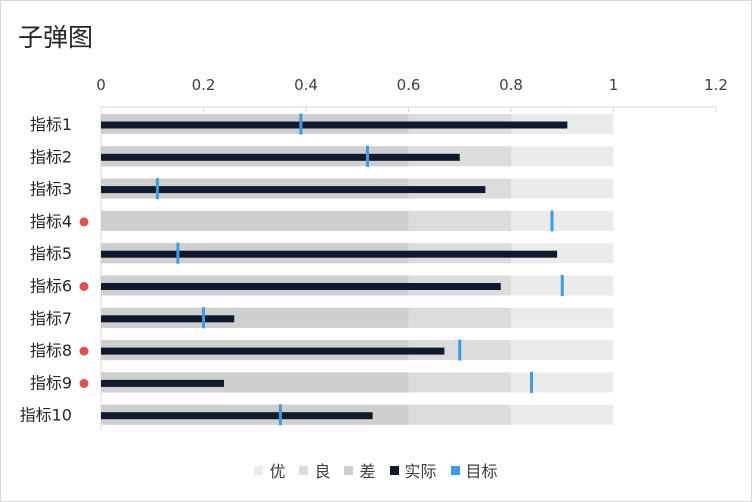 Image resolution: width=752 pixels, height=502 pixels. I want to click on legend-label-poor: 差, so click(367, 471).